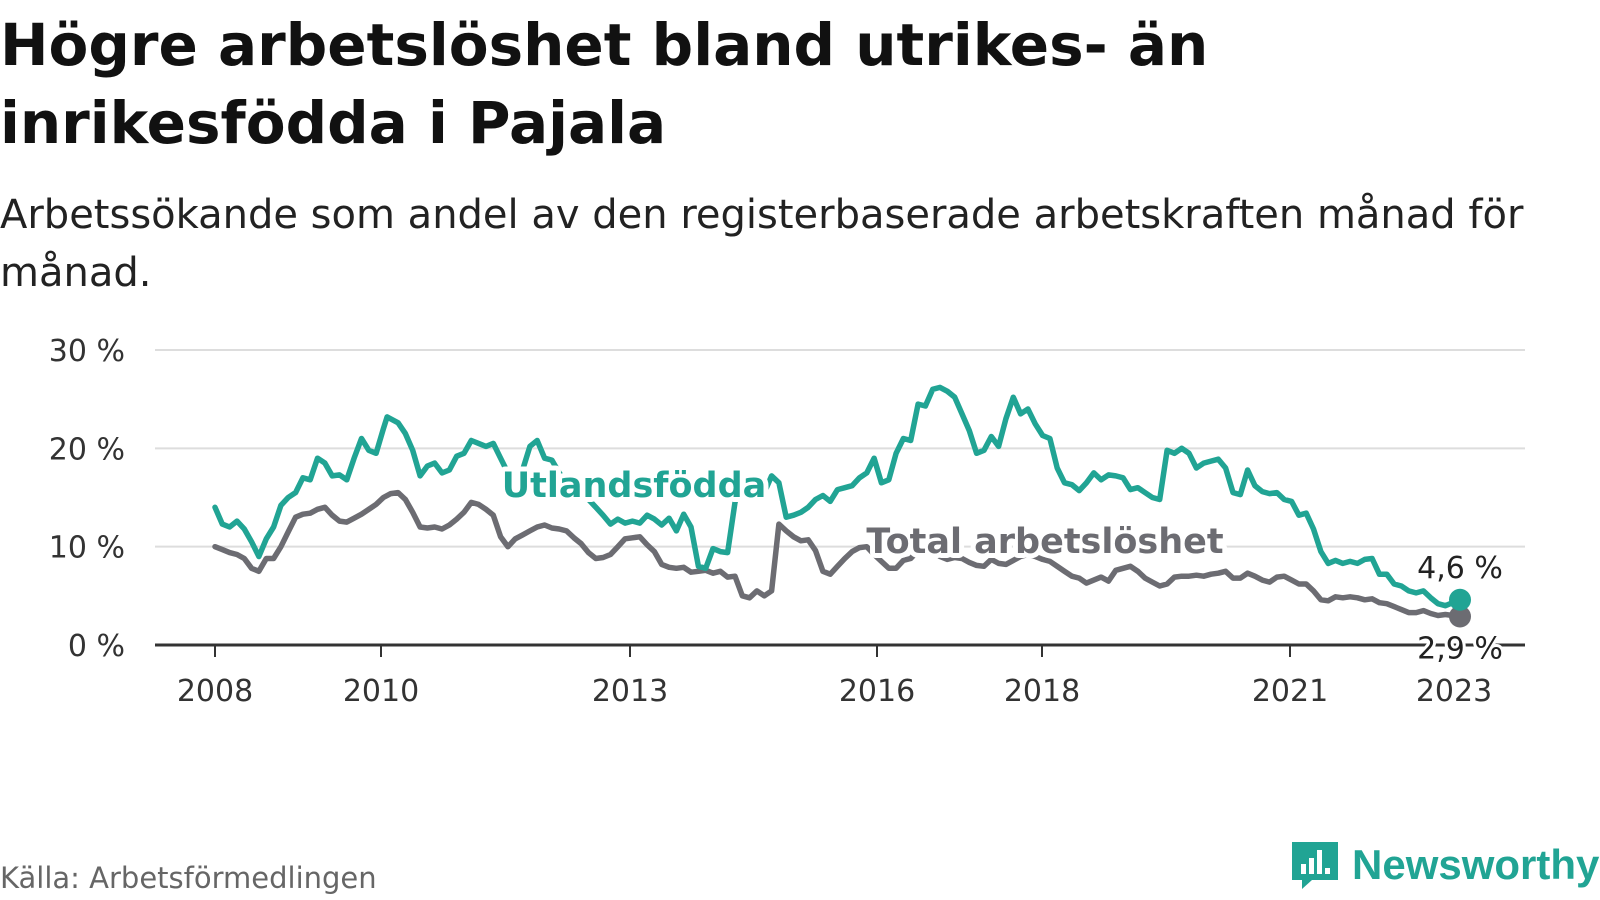  Describe the element at coordinates (188, 878) in the screenshot. I see `source-note: Källa: Arbetsförmedlingen` at that location.